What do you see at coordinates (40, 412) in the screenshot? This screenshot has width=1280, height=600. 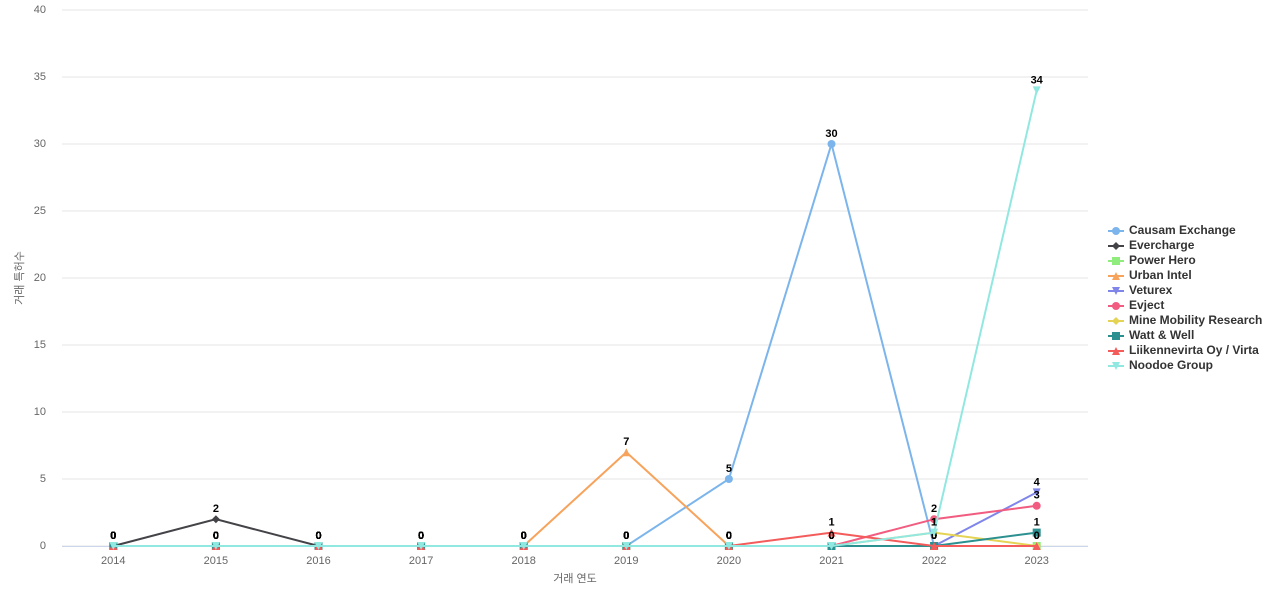 I see `y-tick-label: 10` at bounding box center [40, 412].